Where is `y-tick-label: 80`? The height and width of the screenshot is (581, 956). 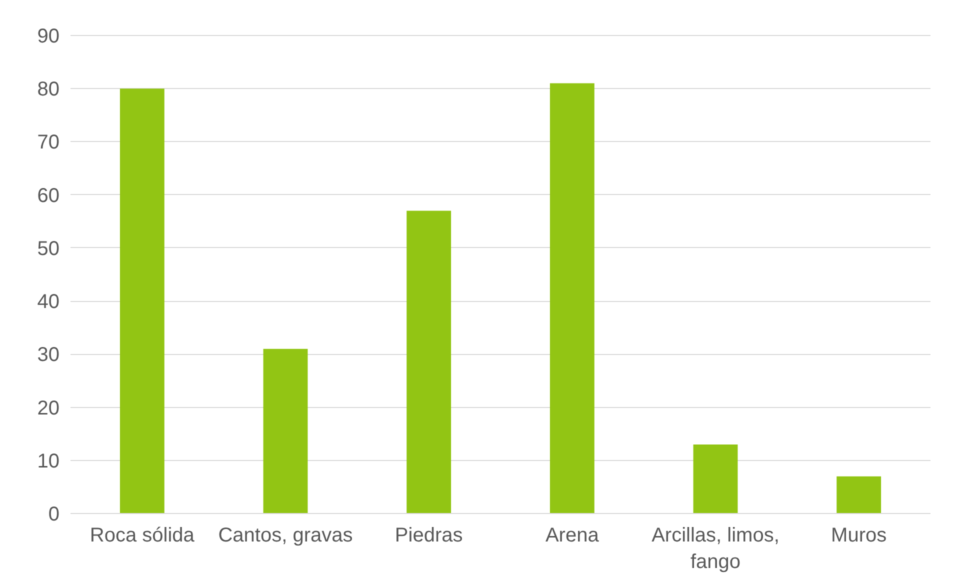
y-tick-label: 80 is located at coordinates (48, 89).